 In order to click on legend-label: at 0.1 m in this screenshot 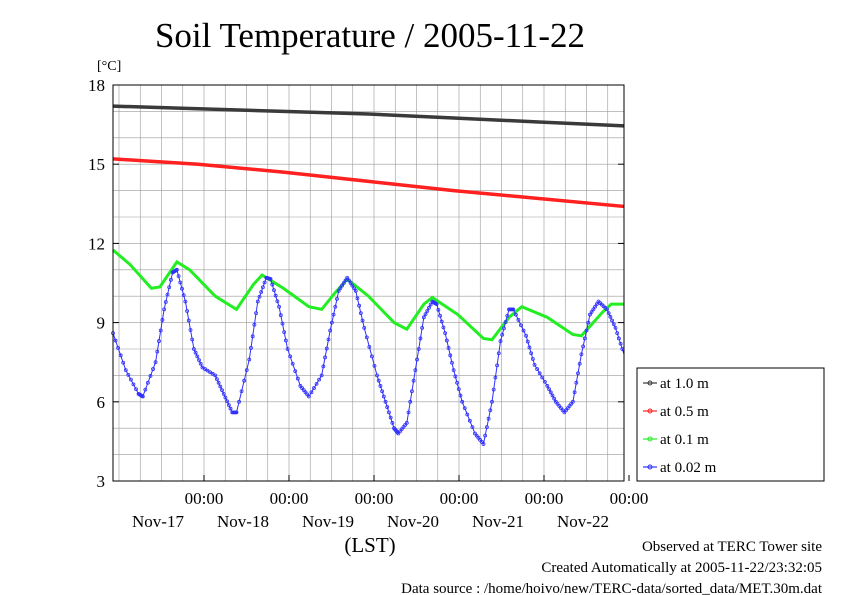, I will do `click(684, 440)`.